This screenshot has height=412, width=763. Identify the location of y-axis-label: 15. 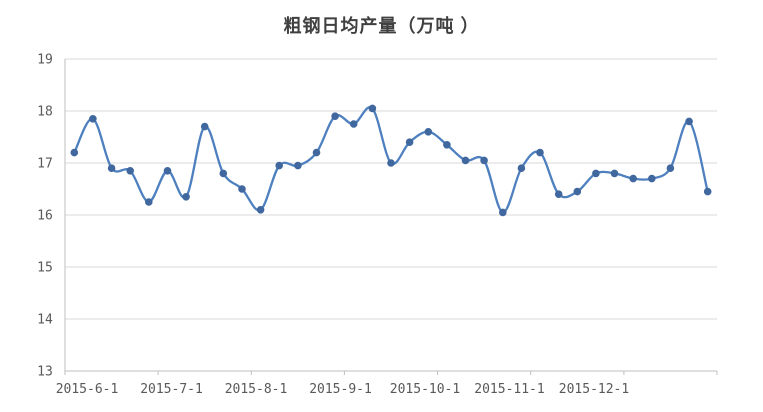
(45, 268).